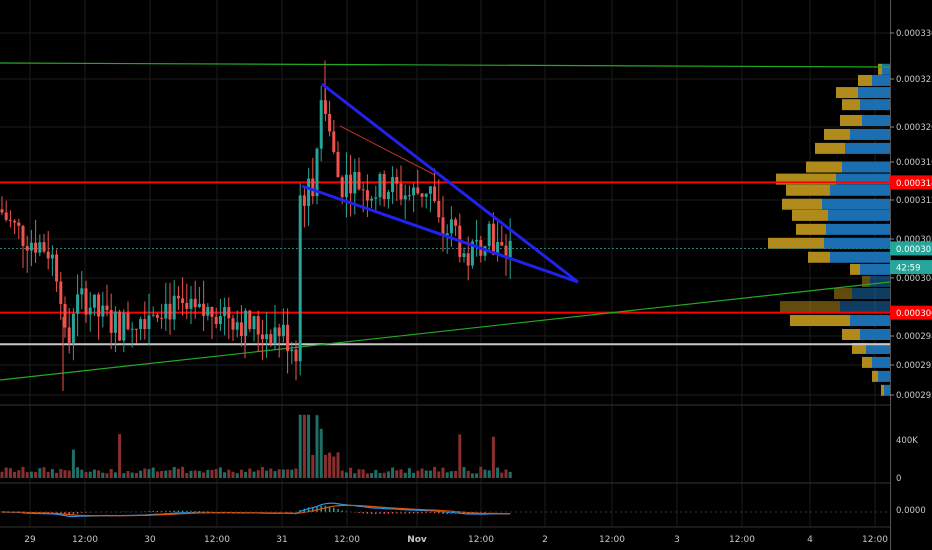 The image size is (932, 550). I want to click on badge-red-lower, so click(911, 312).